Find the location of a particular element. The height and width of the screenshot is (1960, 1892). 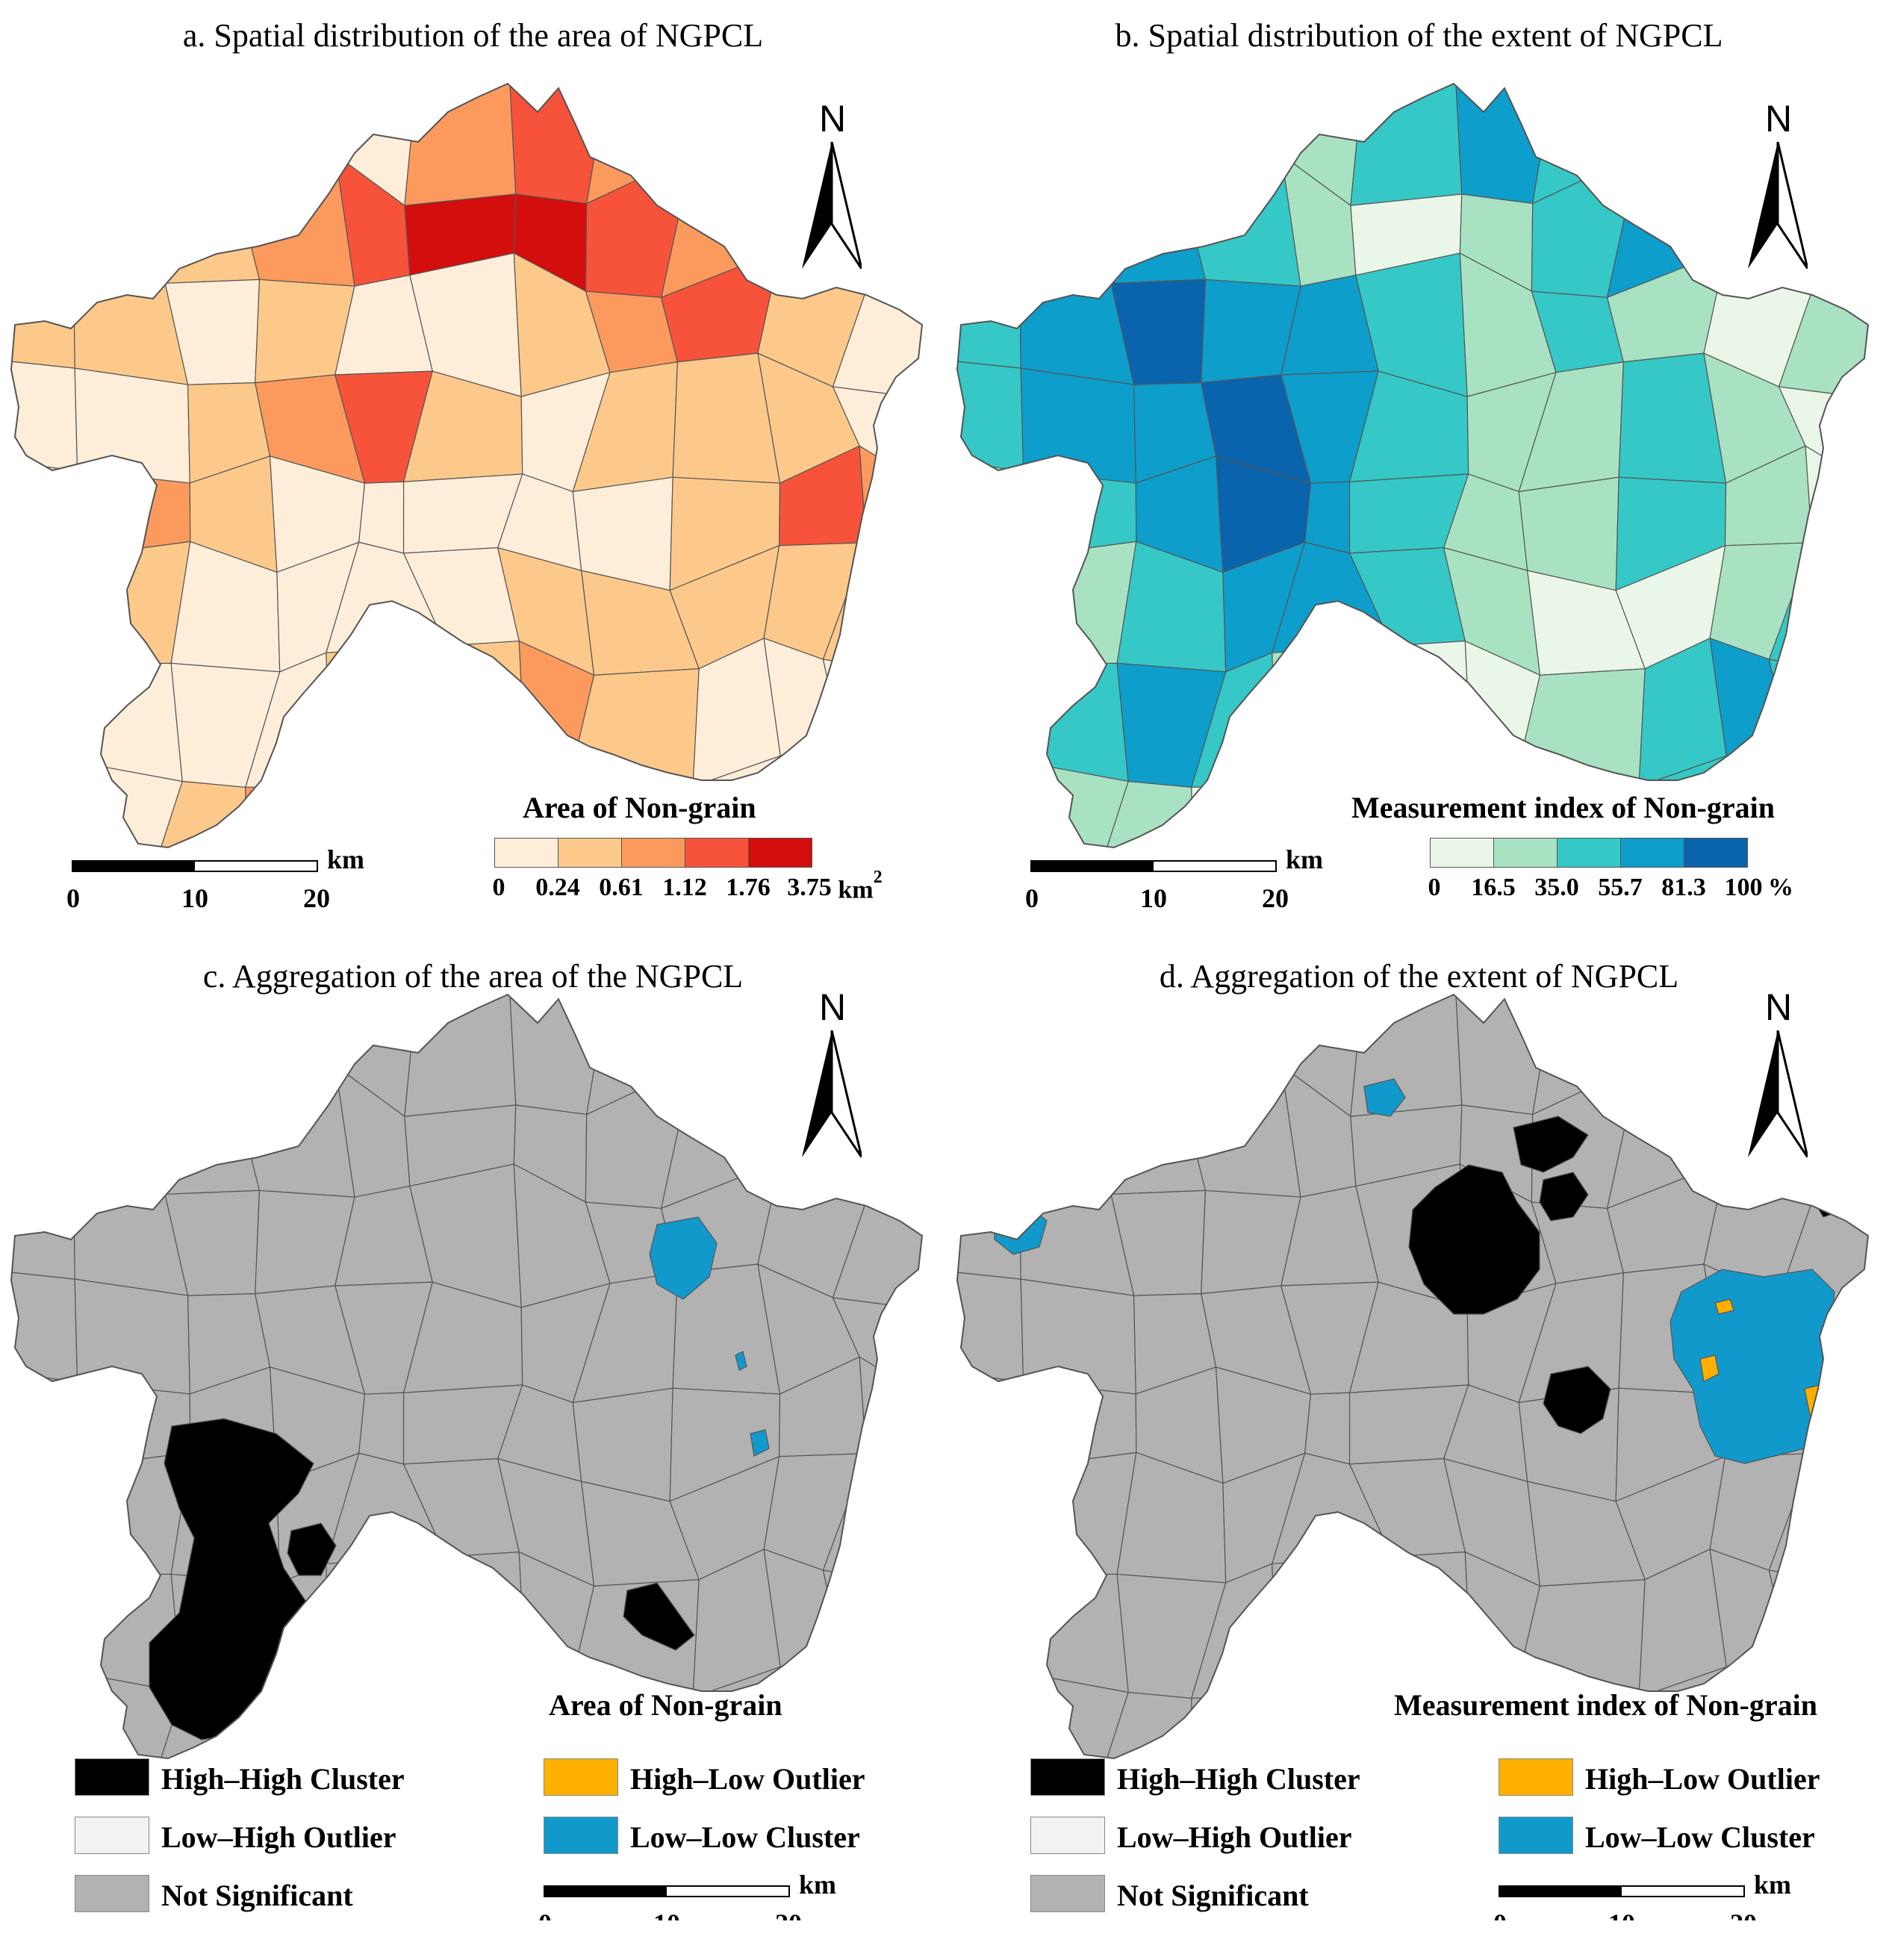

ramp-unit: km2 is located at coordinates (860, 886).